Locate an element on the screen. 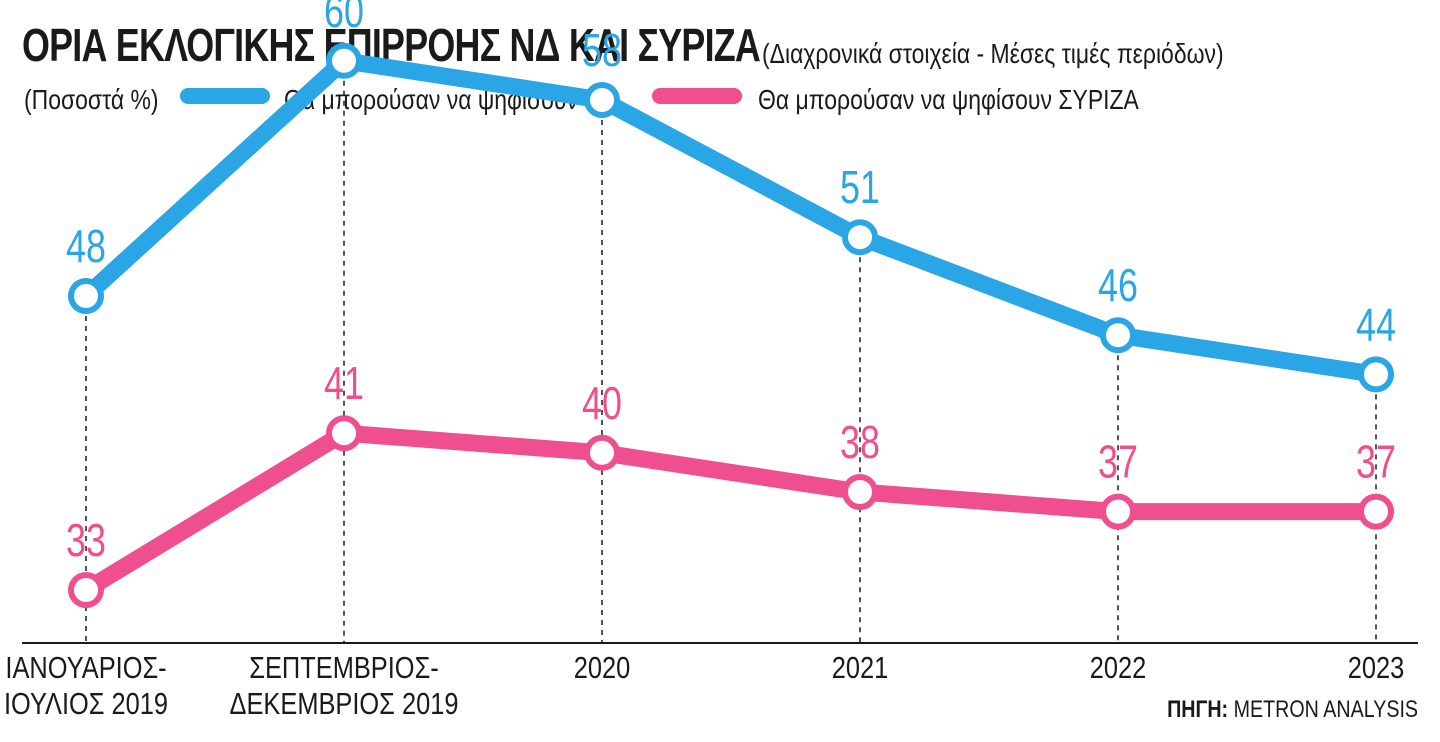 Image resolution: width=1440 pixels, height=742 pixels. source-note: ΠΗΓΗ: METRON ANALYSIS is located at coordinates (1292, 710).